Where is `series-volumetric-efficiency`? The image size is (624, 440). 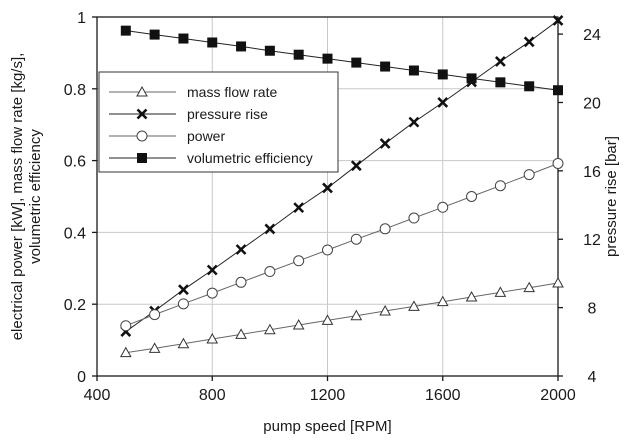
series-volumetric-efficiency is located at coordinates (341, 60).